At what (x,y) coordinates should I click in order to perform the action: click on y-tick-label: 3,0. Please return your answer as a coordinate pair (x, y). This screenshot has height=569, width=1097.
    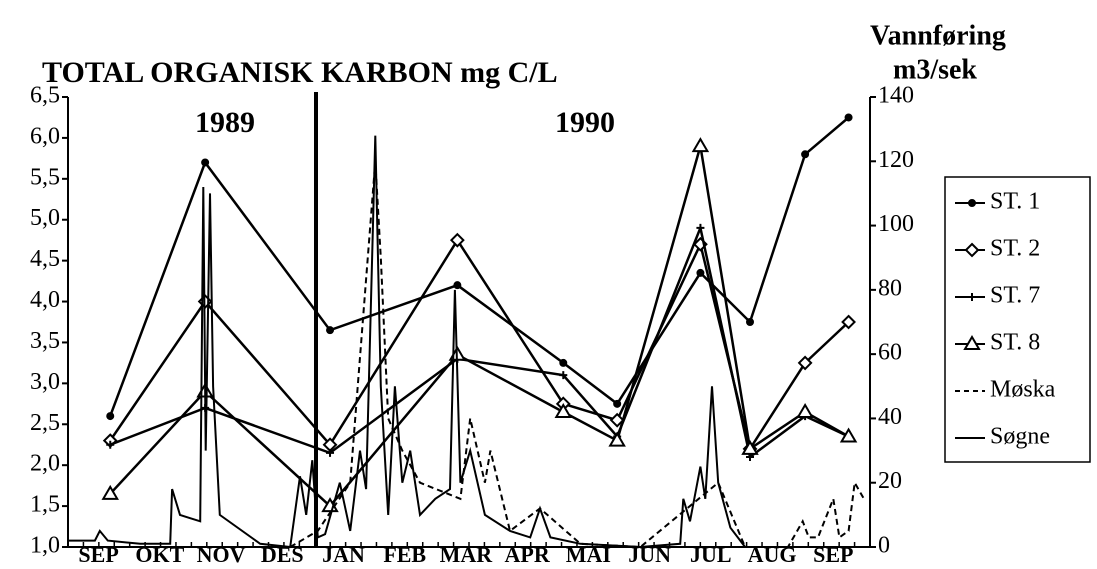
    Looking at the image, I should click on (45, 382).